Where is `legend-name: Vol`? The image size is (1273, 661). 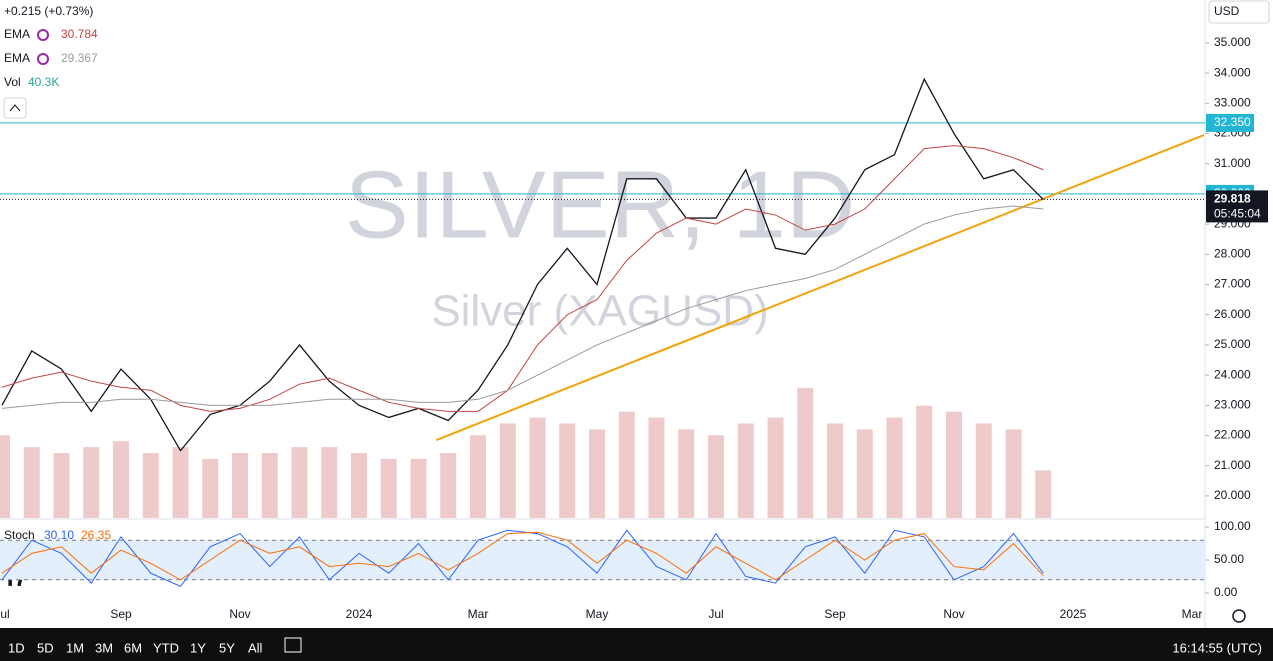
legend-name: Vol is located at coordinates (12, 82).